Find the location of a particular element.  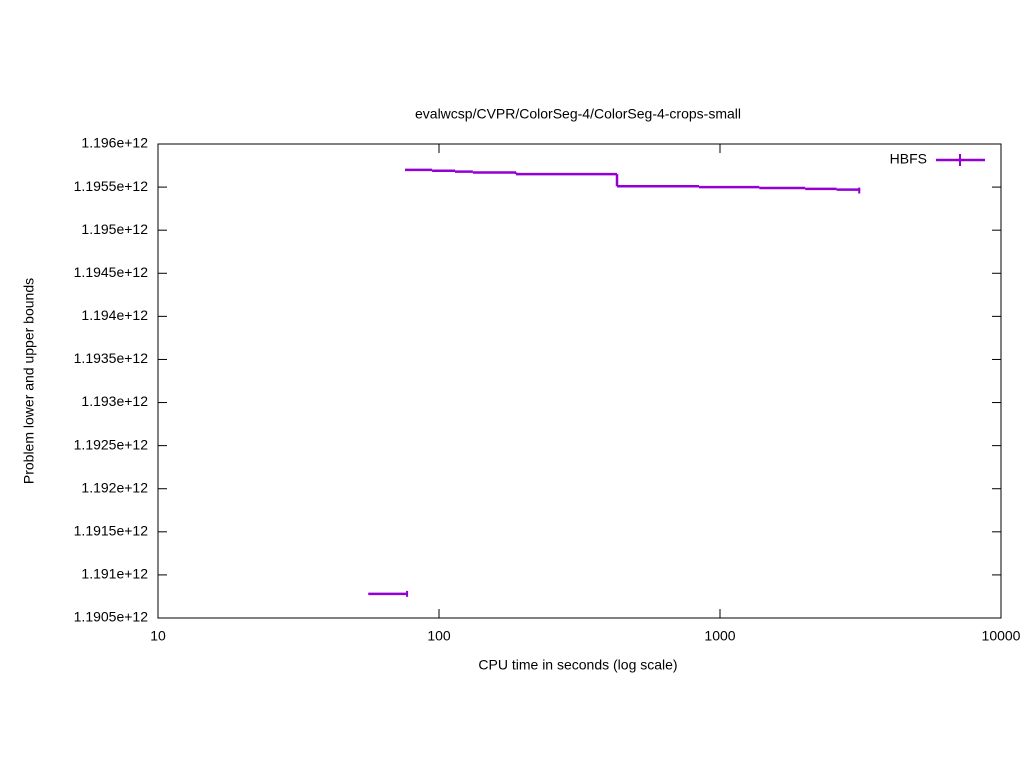

y-tick-label: 1.1945e+12 is located at coordinates (111, 272).